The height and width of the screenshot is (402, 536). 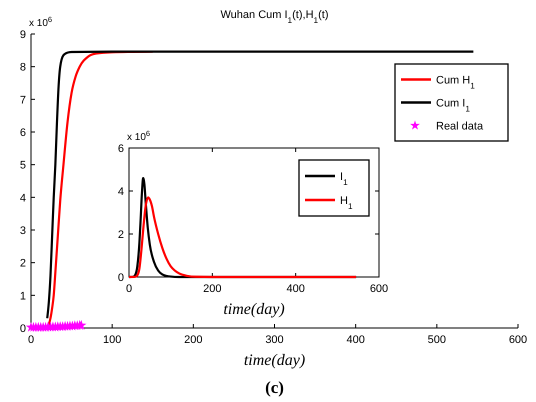 What do you see at coordinates (23, 231) in the screenshot?
I see `y-tick-label: 3` at bounding box center [23, 231].